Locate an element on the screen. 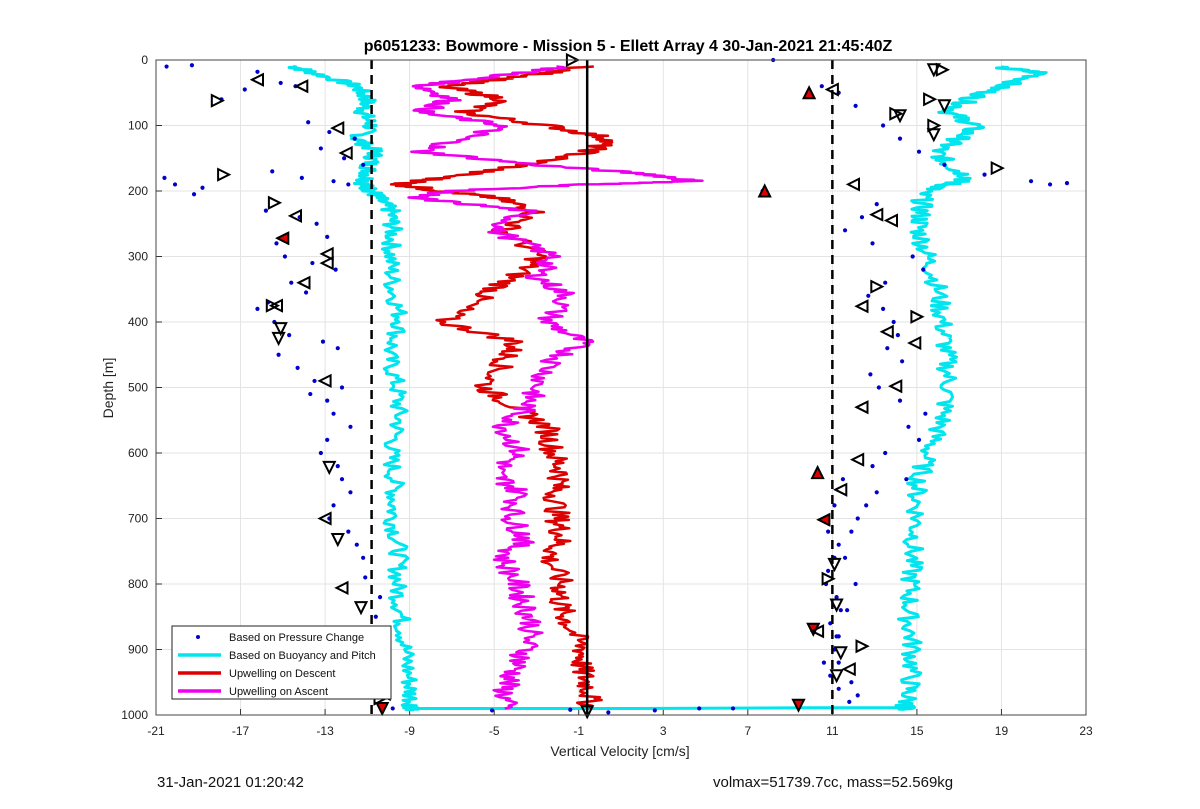 The width and height of the screenshot is (1200, 809). y-tick-label: 500 is located at coordinates (138, 388).